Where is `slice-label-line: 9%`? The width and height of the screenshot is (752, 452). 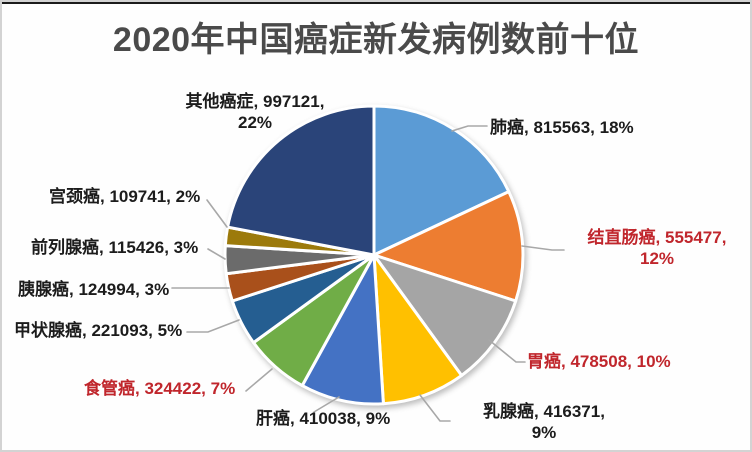
slice-label-line: 9% is located at coordinates (544, 432).